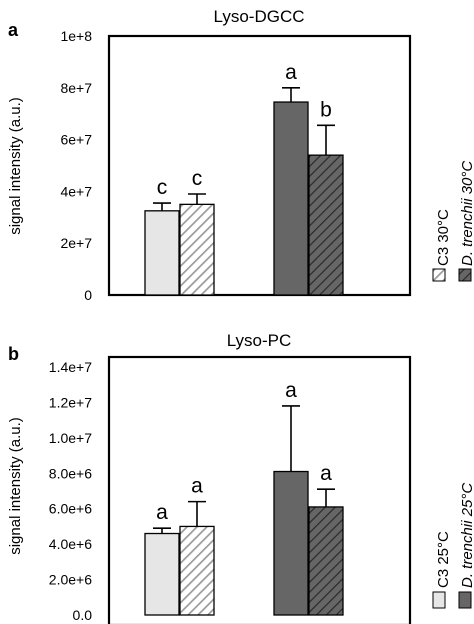 Image resolution: width=474 pixels, height=624 pixels. I want to click on panel-a-legend: C3 30°C D. trenchii 30°C, so click(453, 221).